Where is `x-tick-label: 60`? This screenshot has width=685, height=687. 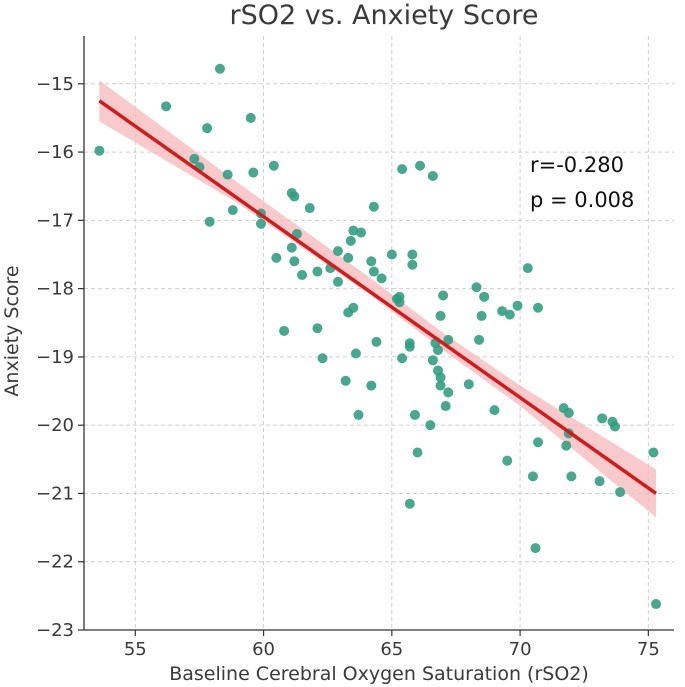
x-tick-label: 60 is located at coordinates (263, 649).